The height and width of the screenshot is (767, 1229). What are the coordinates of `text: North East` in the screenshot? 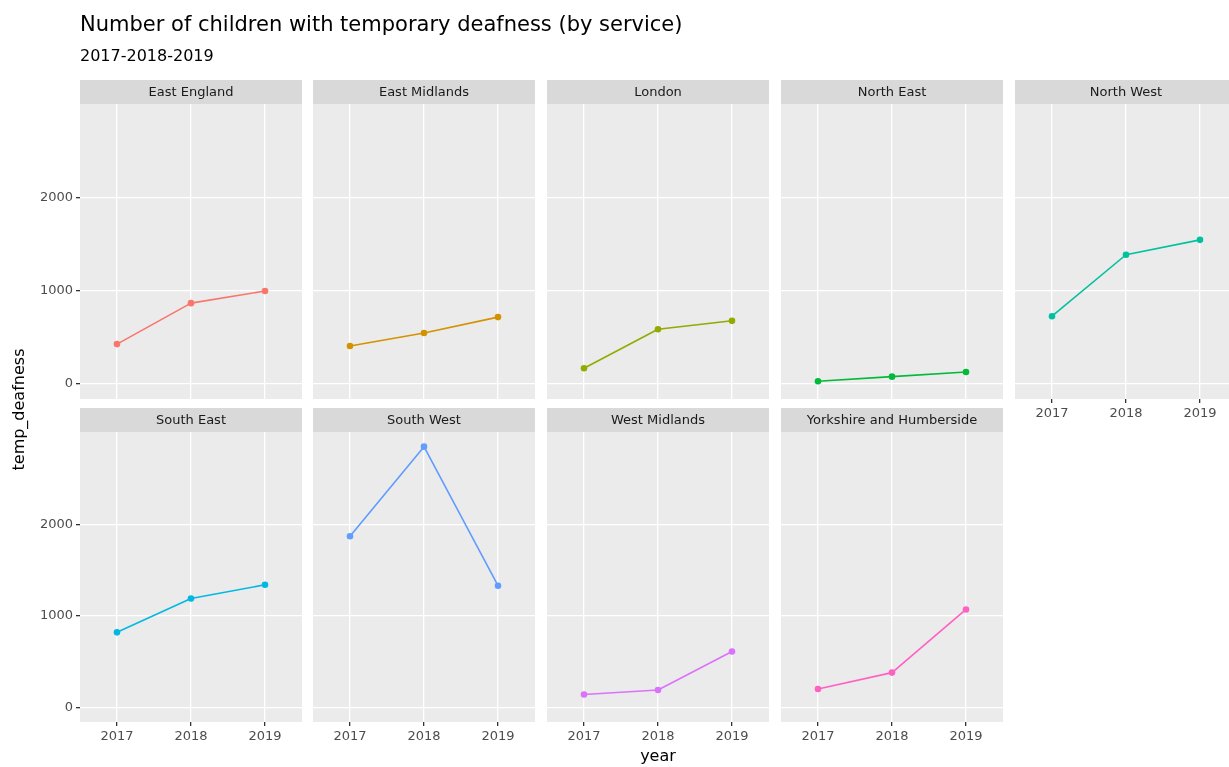 It's located at (892, 92).